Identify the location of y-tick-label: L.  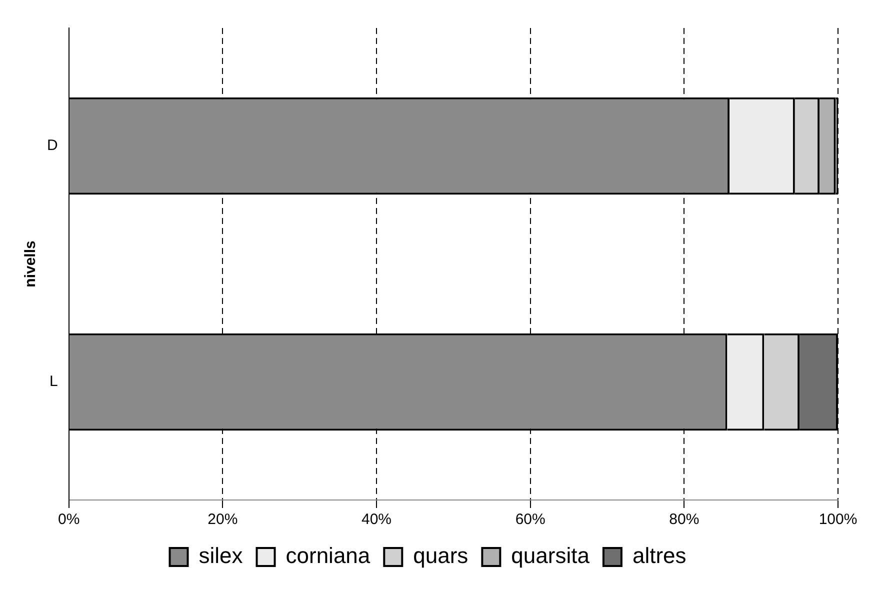
(53, 381).